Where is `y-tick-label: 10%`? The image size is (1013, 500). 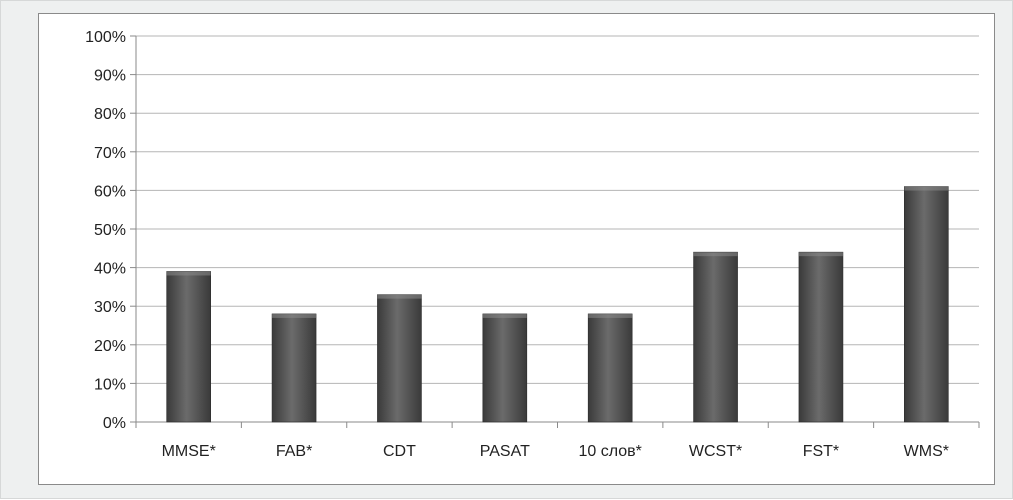 y-tick-label: 10% is located at coordinates (110, 384).